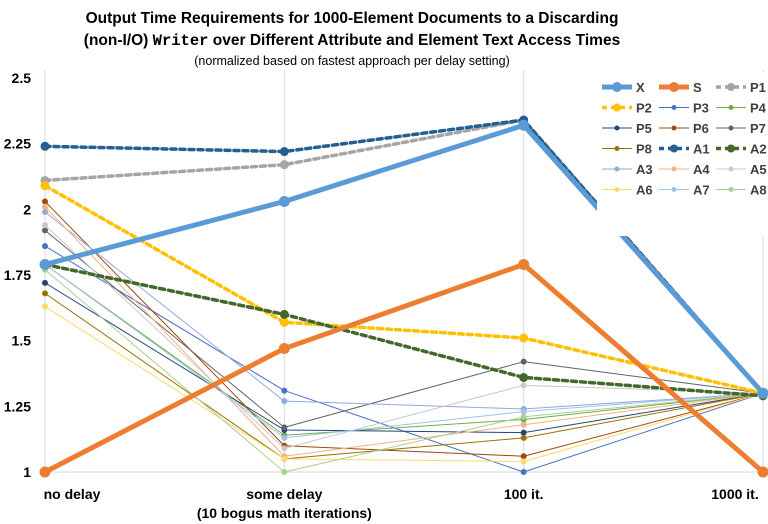  I want to click on legend-label: P1, so click(758, 87).